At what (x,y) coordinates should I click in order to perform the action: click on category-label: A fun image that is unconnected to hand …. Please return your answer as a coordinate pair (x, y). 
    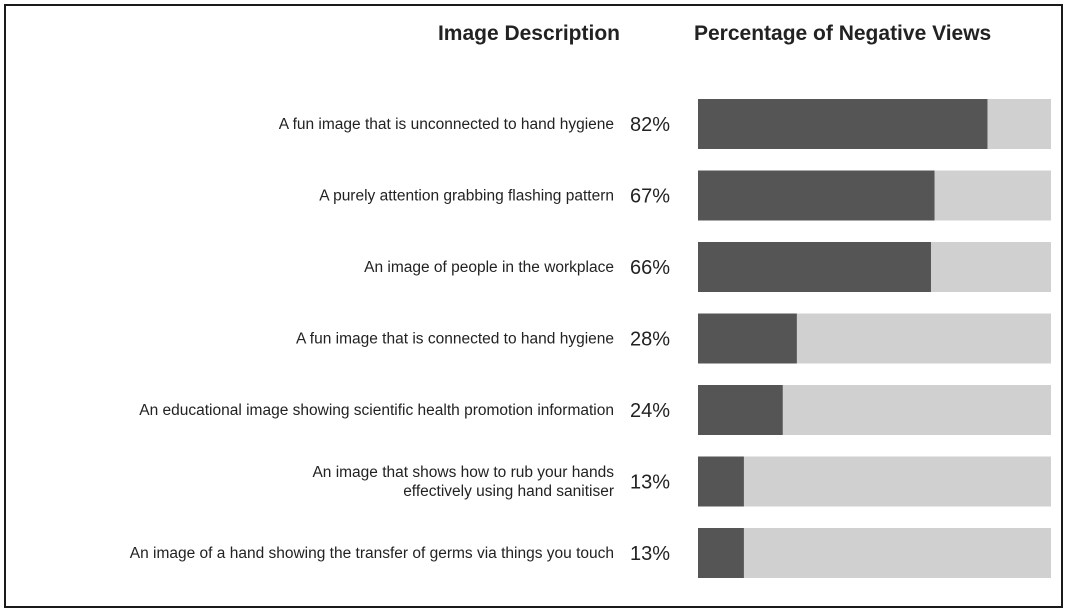
    Looking at the image, I should click on (446, 124).